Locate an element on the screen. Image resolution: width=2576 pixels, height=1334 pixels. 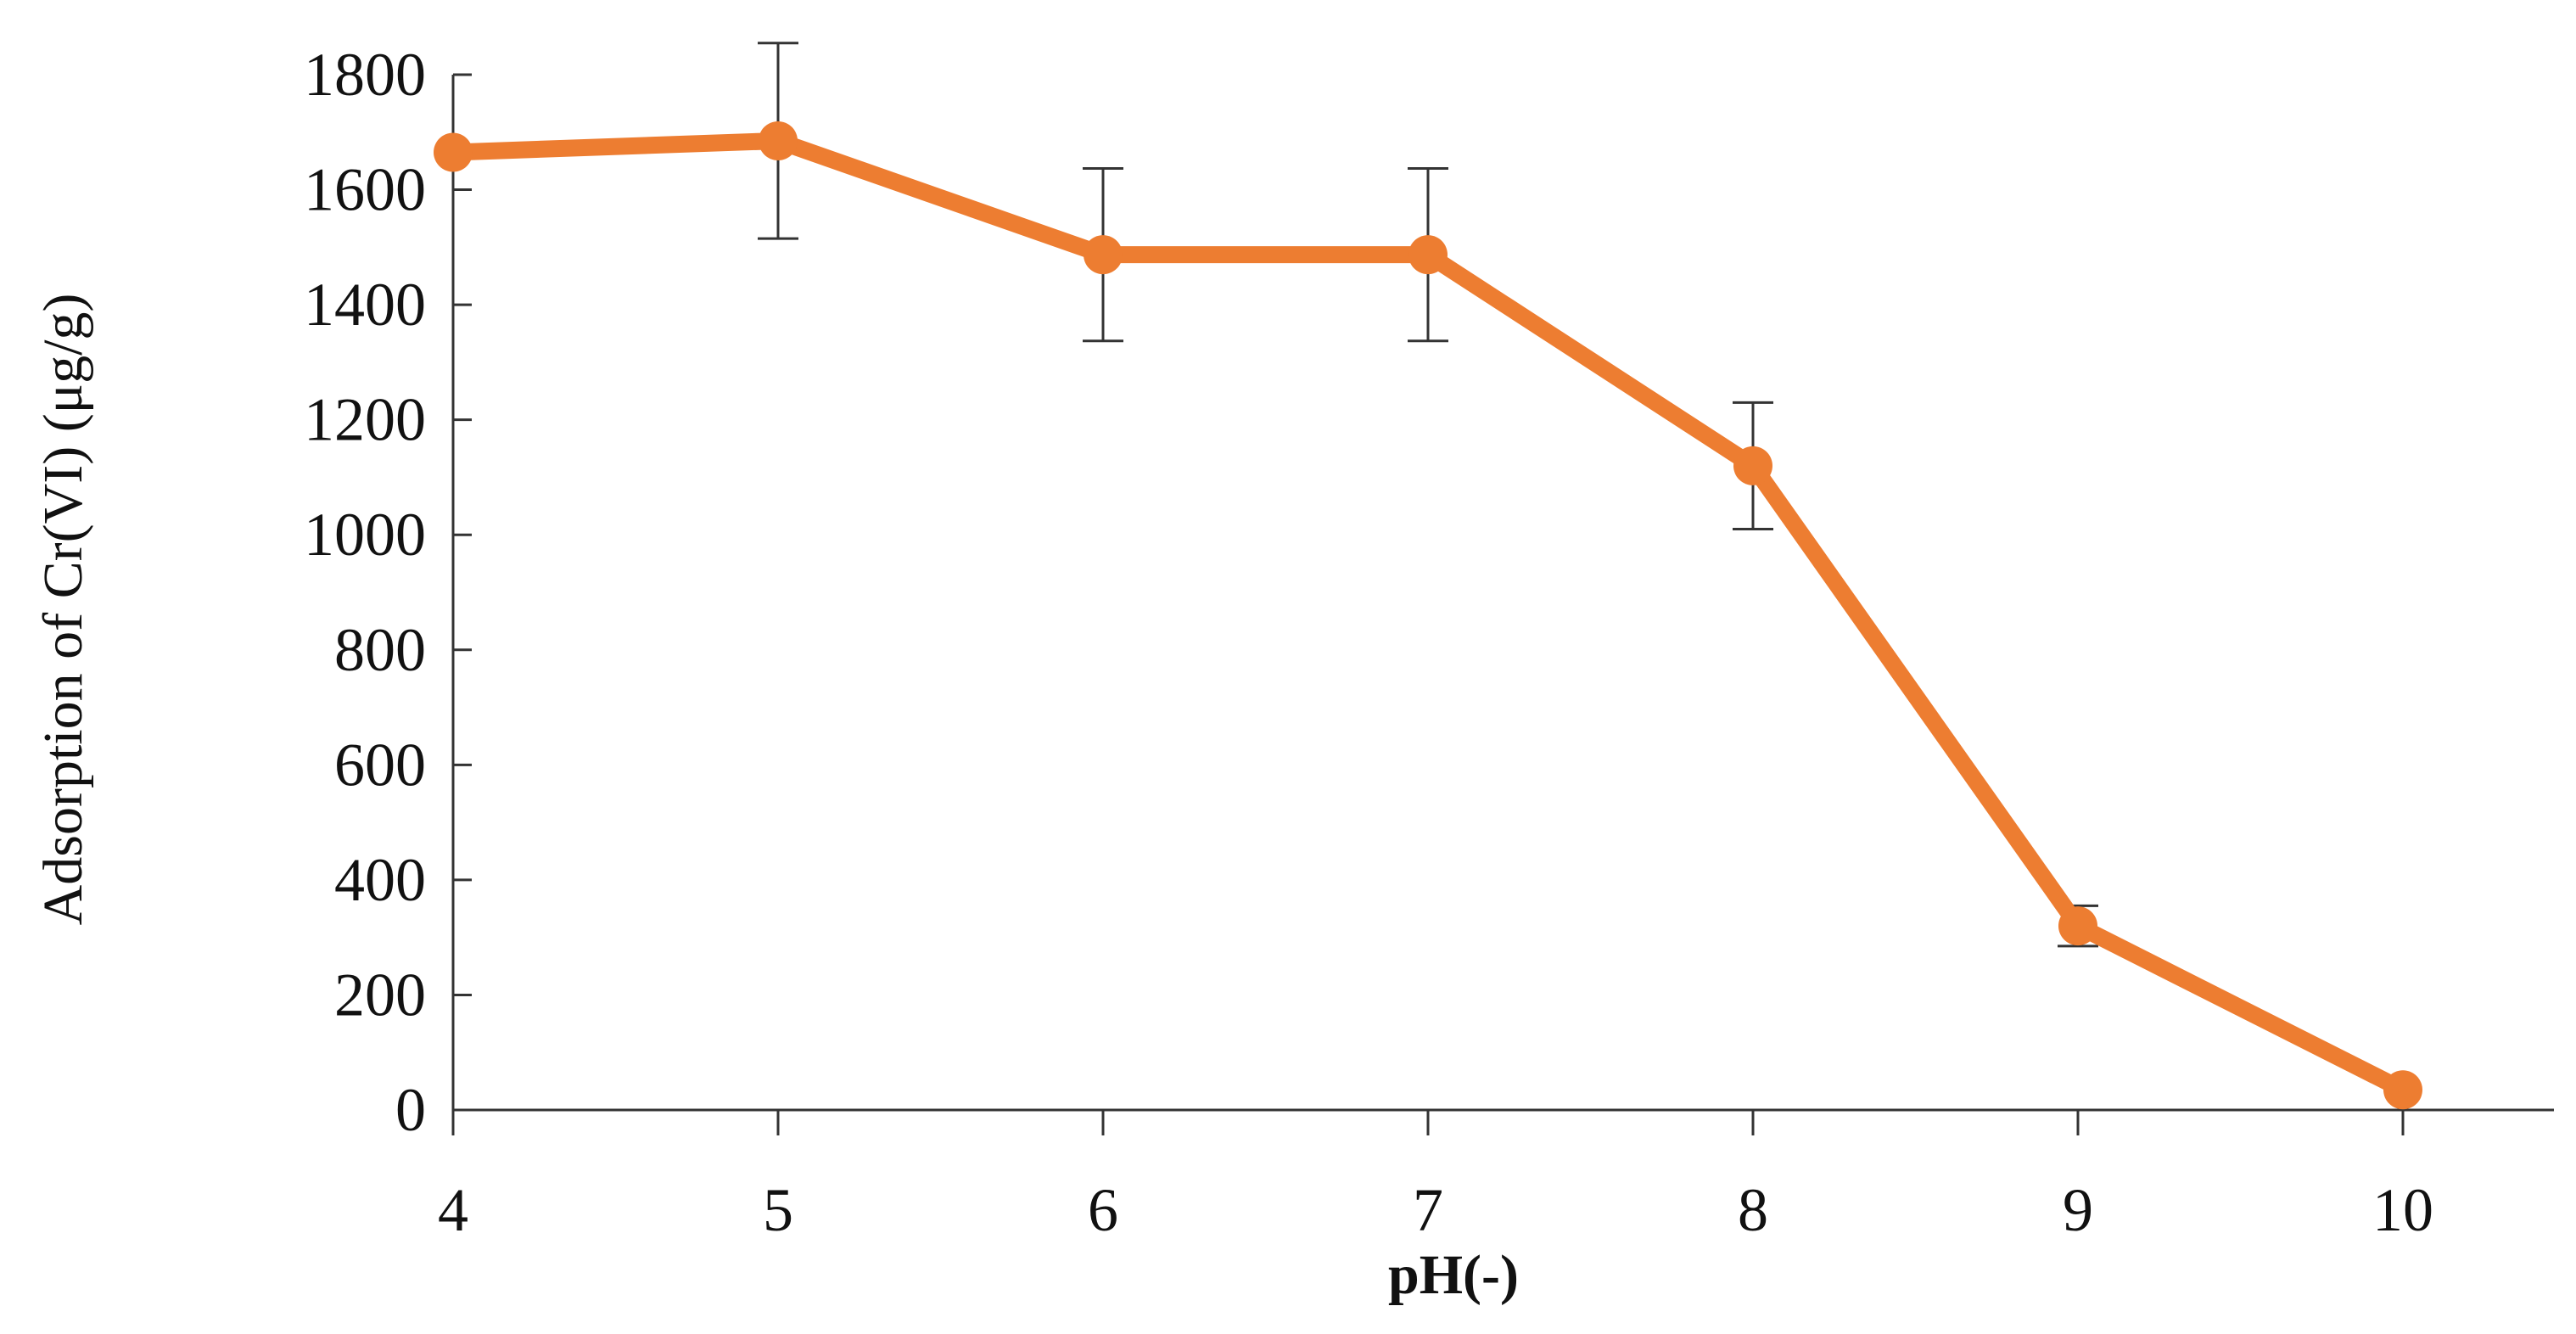
y-tick-label: 800 is located at coordinates (380, 650).